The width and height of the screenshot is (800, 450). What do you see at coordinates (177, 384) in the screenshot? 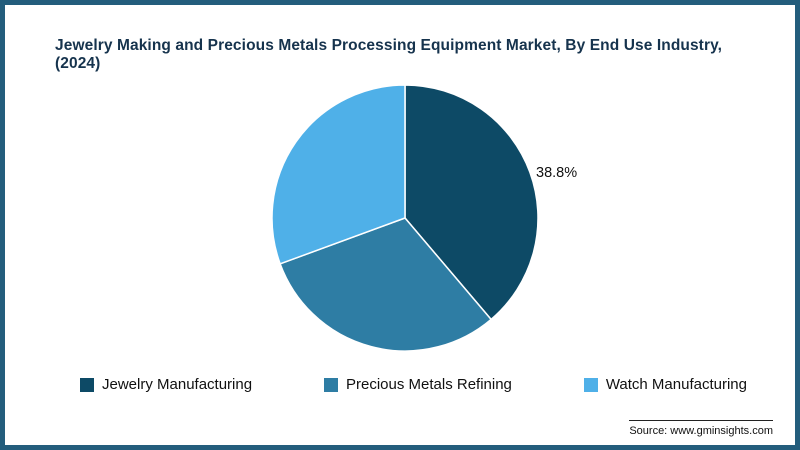
I see `legend-label: Jewelry Manufacturing` at bounding box center [177, 384].